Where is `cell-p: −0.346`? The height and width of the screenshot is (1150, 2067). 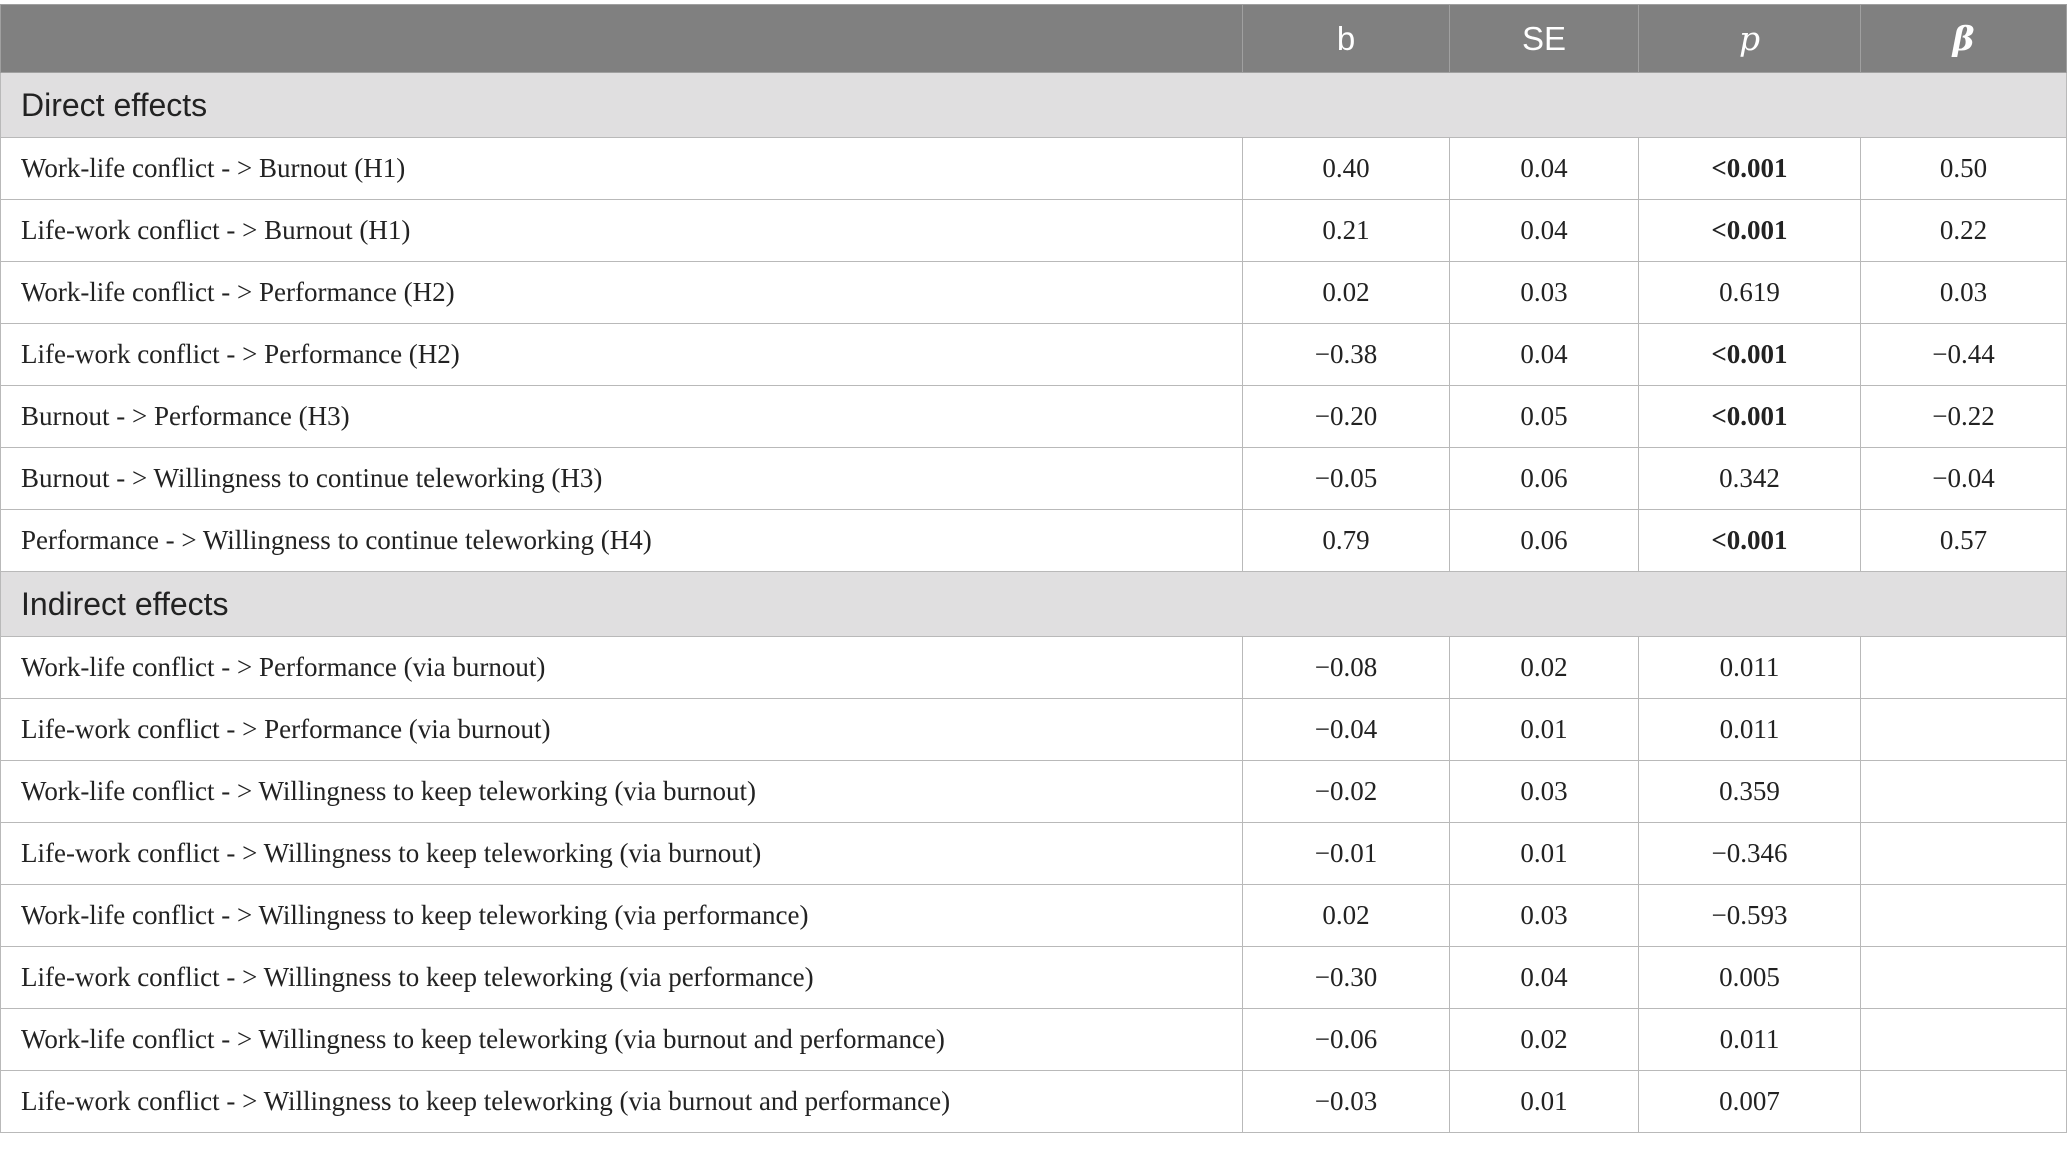
cell-p: −0.346 is located at coordinates (1749, 853).